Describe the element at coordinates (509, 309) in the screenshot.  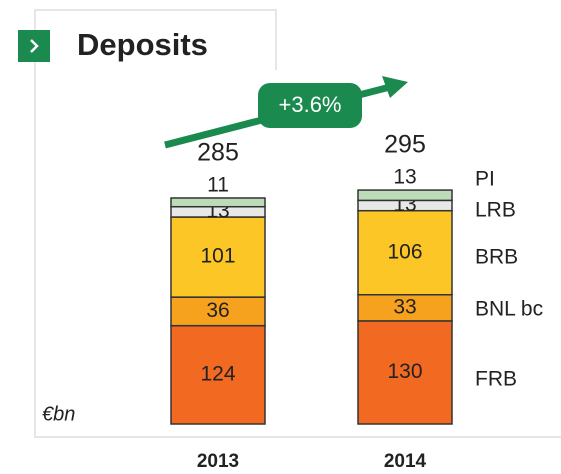
I see `legend-label: BNL bc` at that location.